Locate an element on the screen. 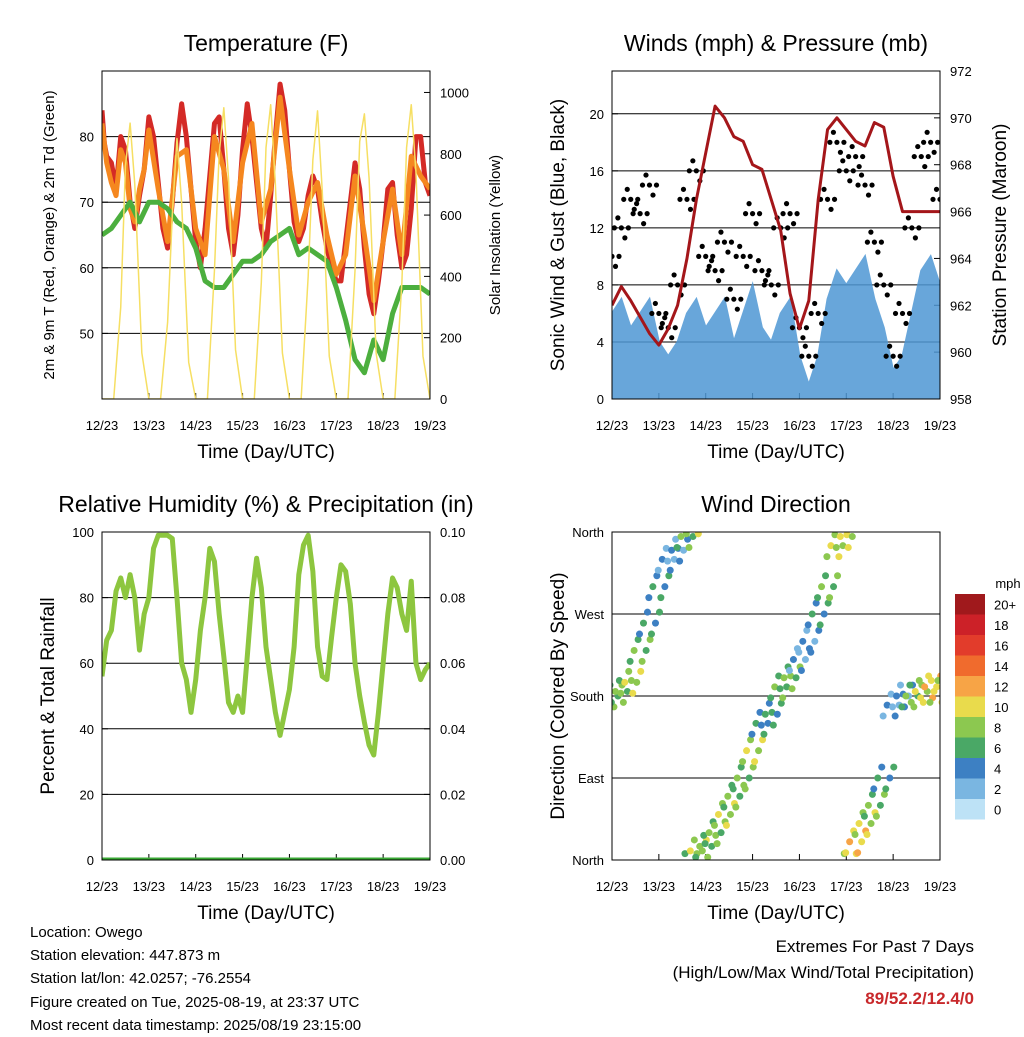 The height and width of the screenshot is (1037, 1024). y-tick-label: 0 is located at coordinates (600, 399).